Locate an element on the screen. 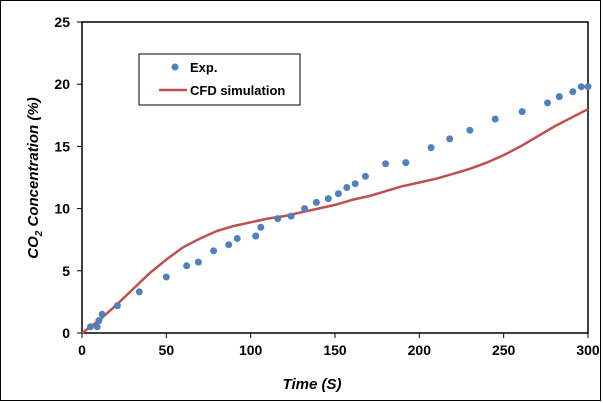 This screenshot has width=603, height=403. y-tick-label: 15 is located at coordinates (62, 146).